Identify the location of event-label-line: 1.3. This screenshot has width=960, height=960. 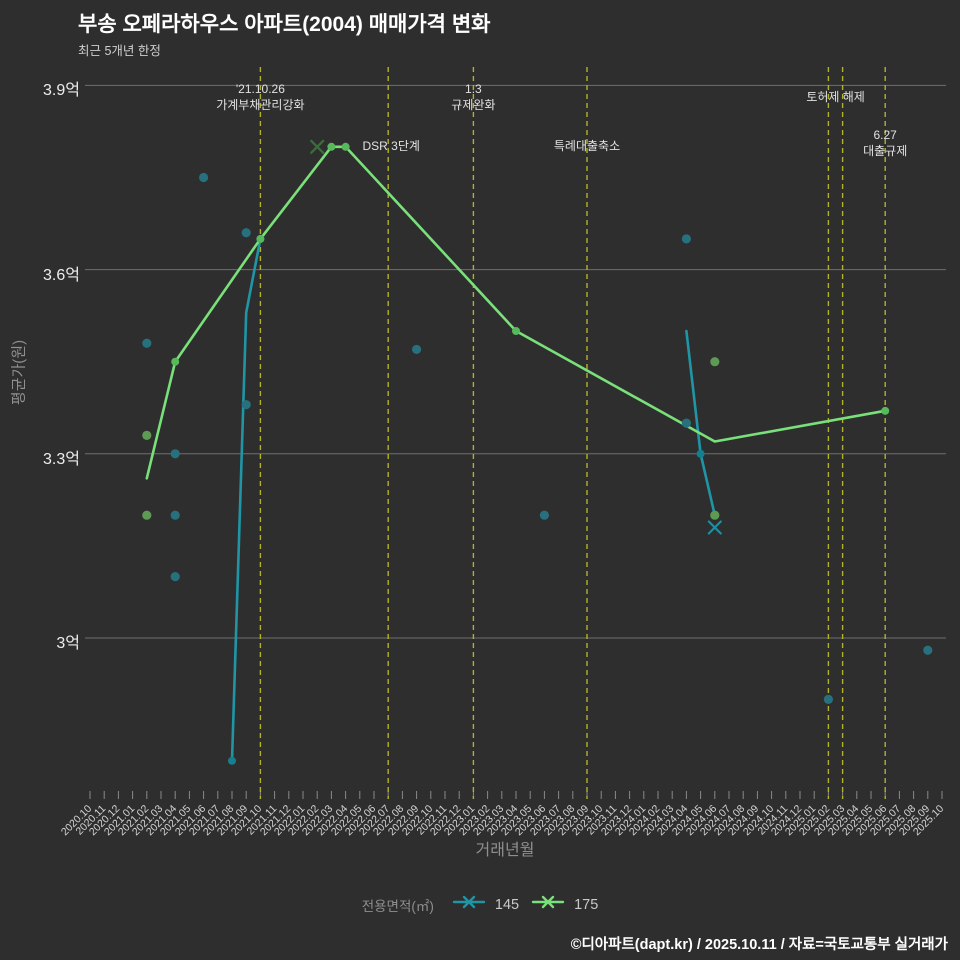
(473, 89).